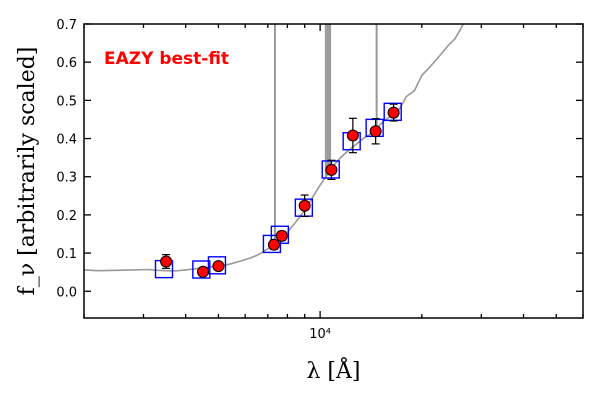 This screenshot has width=600, height=400. I want to click on x-axis-label: λ [Å], so click(334, 370).